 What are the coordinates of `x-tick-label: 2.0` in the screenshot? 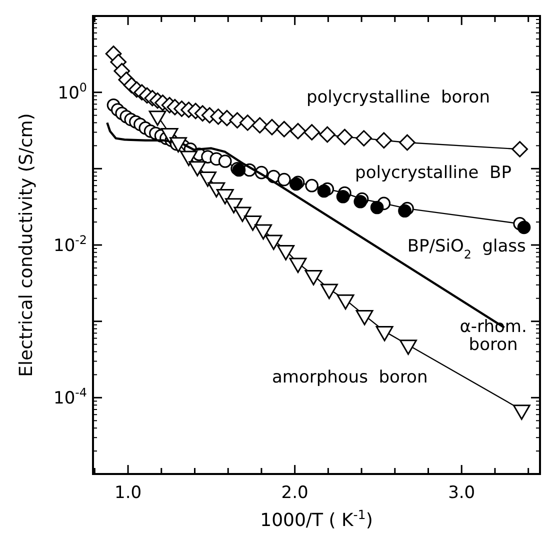 It's located at (294, 493).